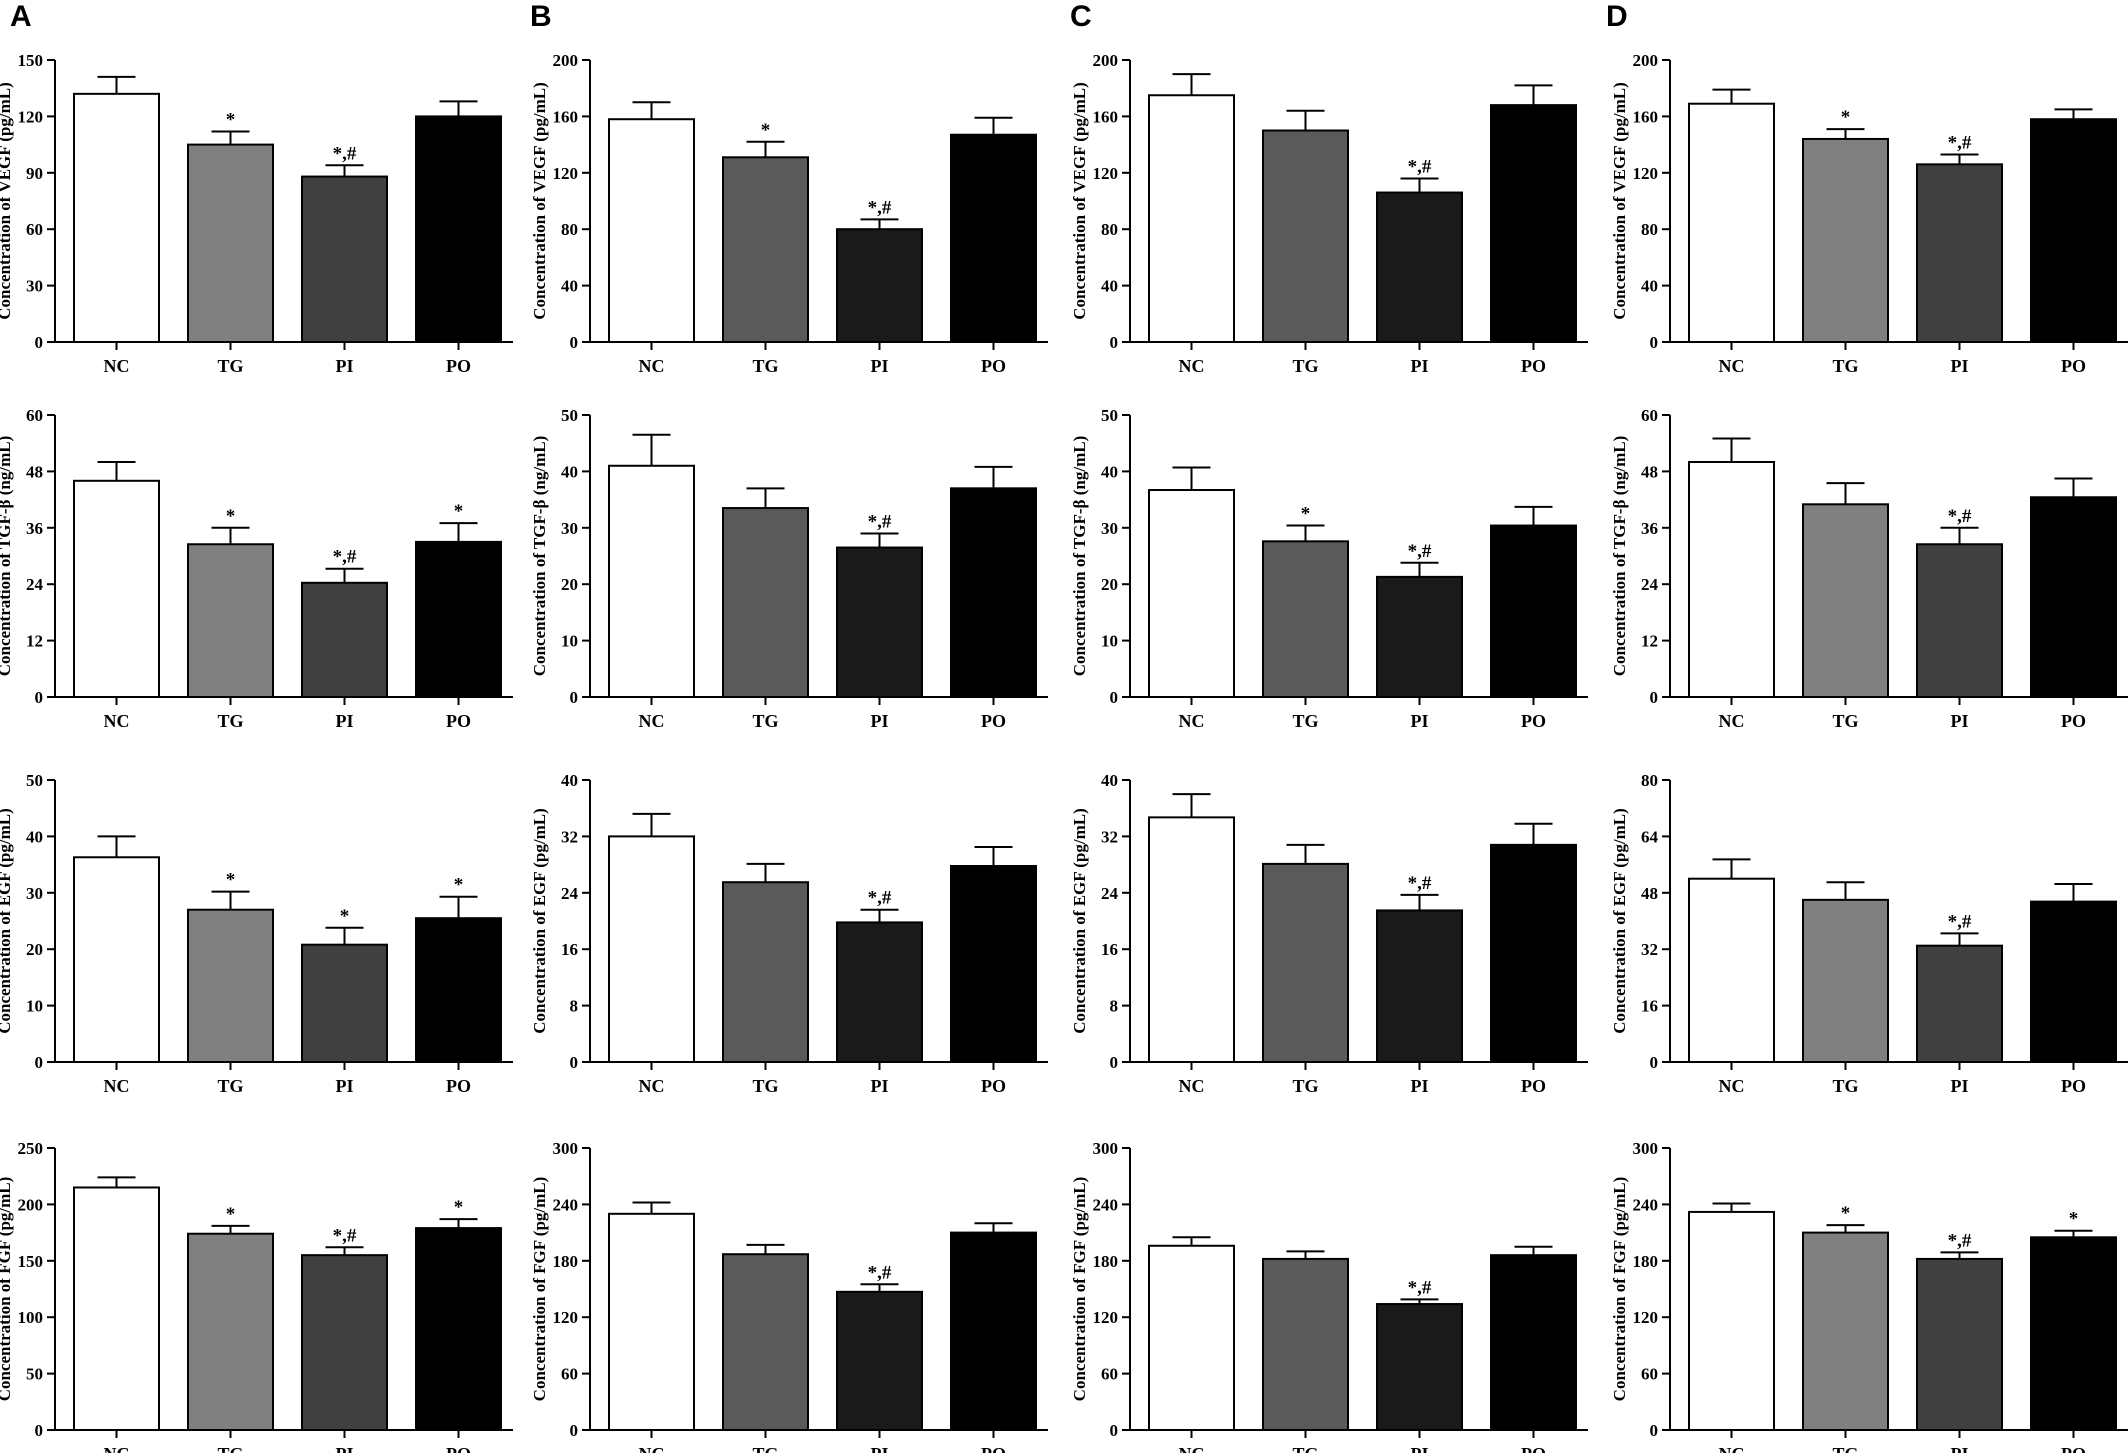  Describe the element at coordinates (345, 366) in the screenshot. I see `chart-1-x-label-pi: PI` at that location.